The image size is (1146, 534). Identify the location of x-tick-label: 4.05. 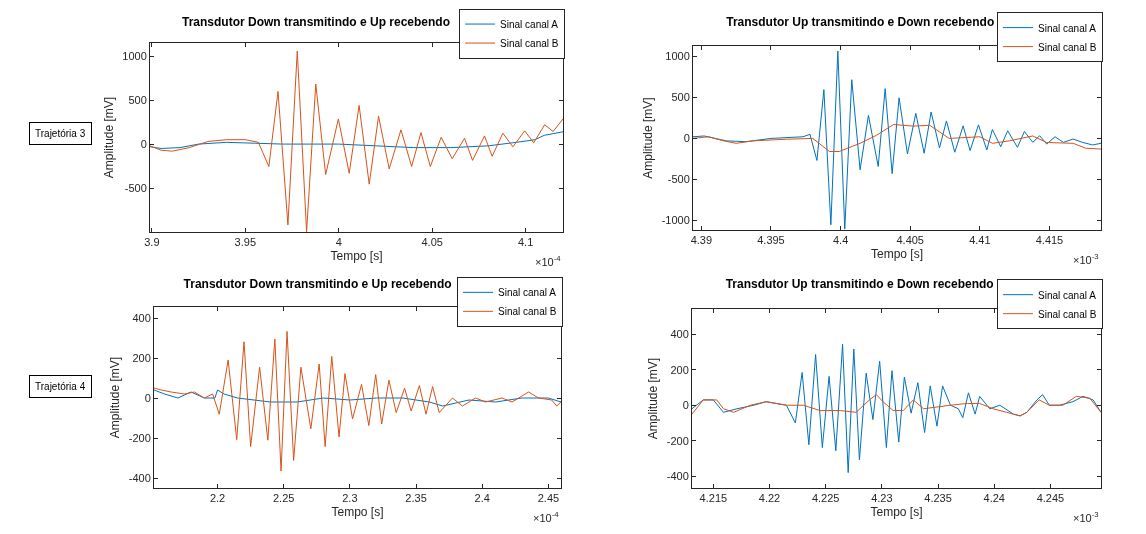
(432, 242).